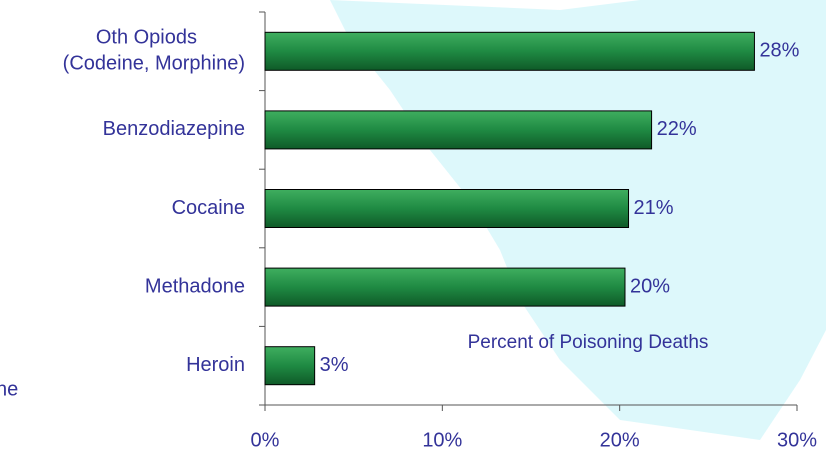 The width and height of the screenshot is (826, 450). Describe the element at coordinates (174, 129) in the screenshot. I see `y-tick-label: Benzodiazepine` at that location.